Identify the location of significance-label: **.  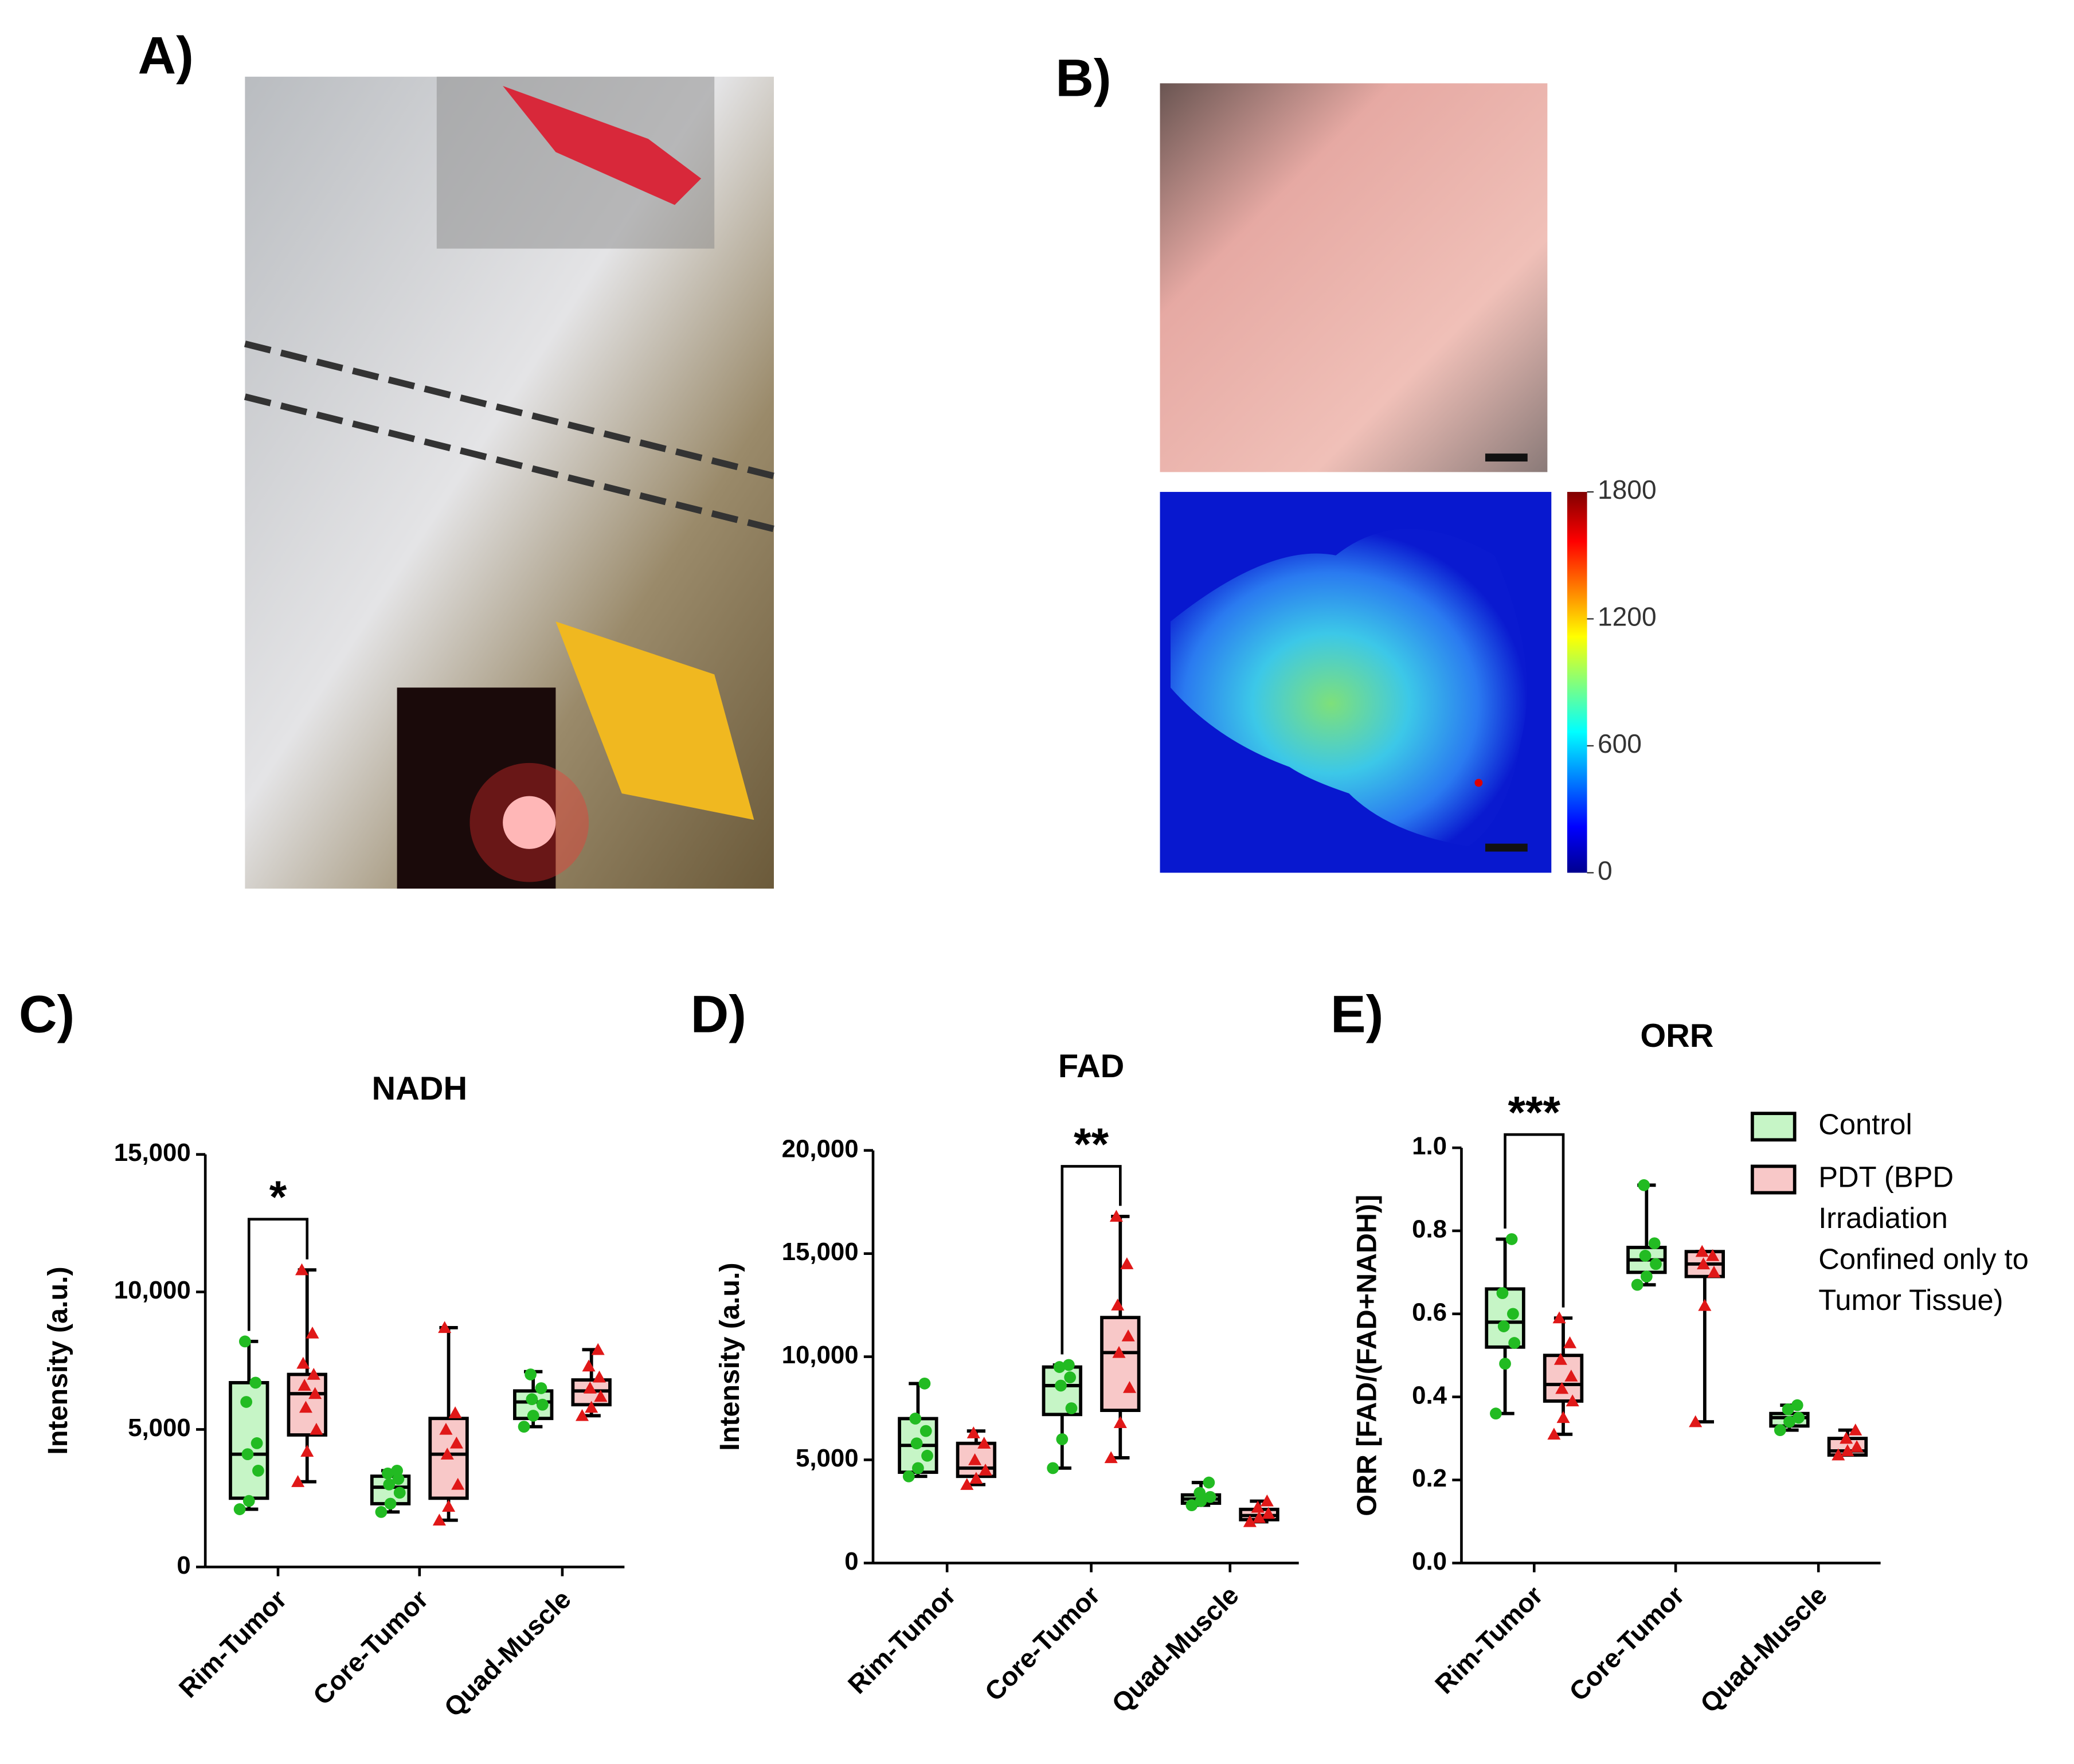
(1092, 1145).